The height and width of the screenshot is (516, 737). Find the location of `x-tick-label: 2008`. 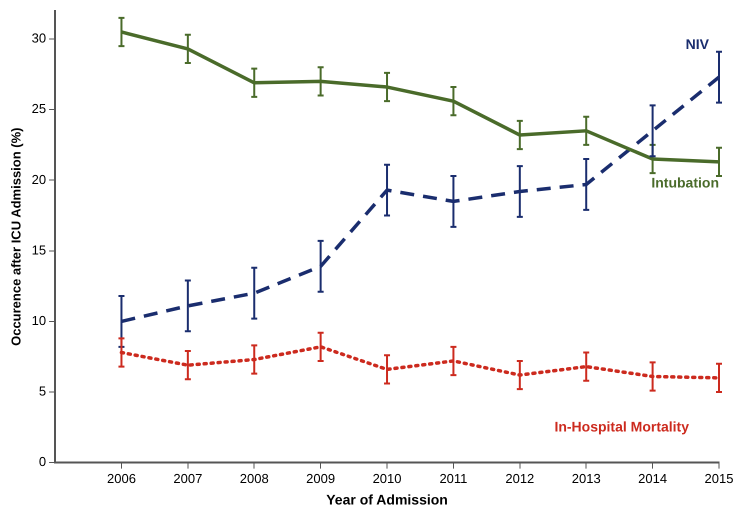

x-tick-label: 2008 is located at coordinates (254, 478).